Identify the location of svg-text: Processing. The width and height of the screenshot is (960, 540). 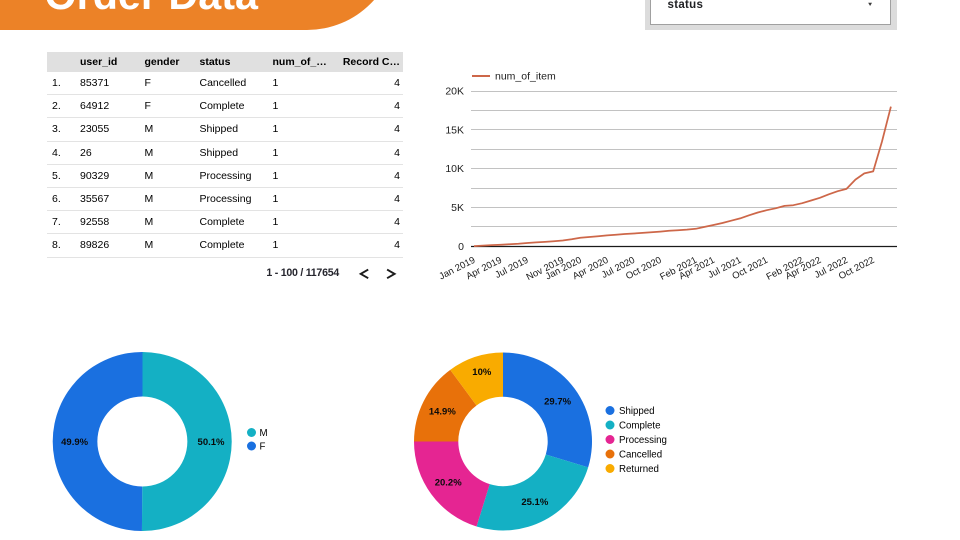
(643, 440).